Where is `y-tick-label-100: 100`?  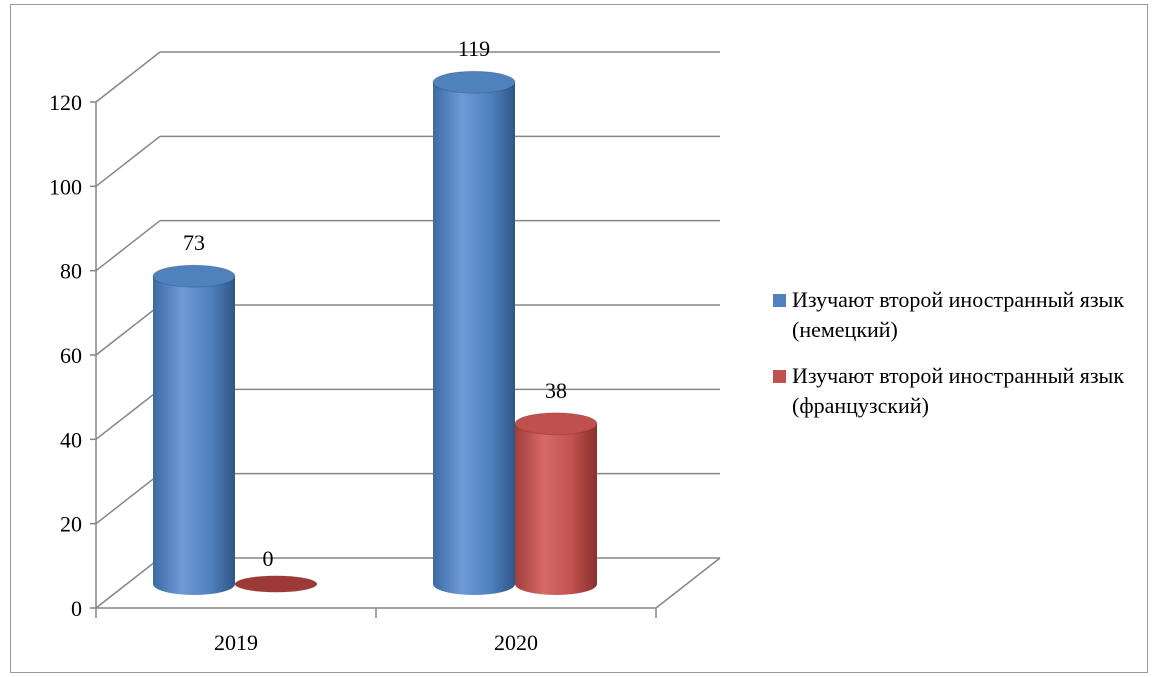
y-tick-label-100: 100 is located at coordinates (65, 186).